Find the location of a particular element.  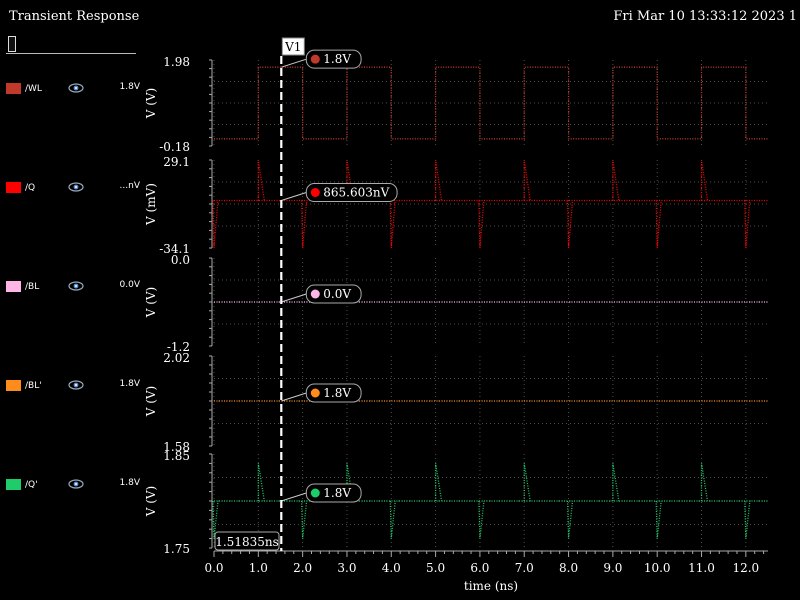

legend-item: /BL' 1.8V is located at coordinates (76, 386).